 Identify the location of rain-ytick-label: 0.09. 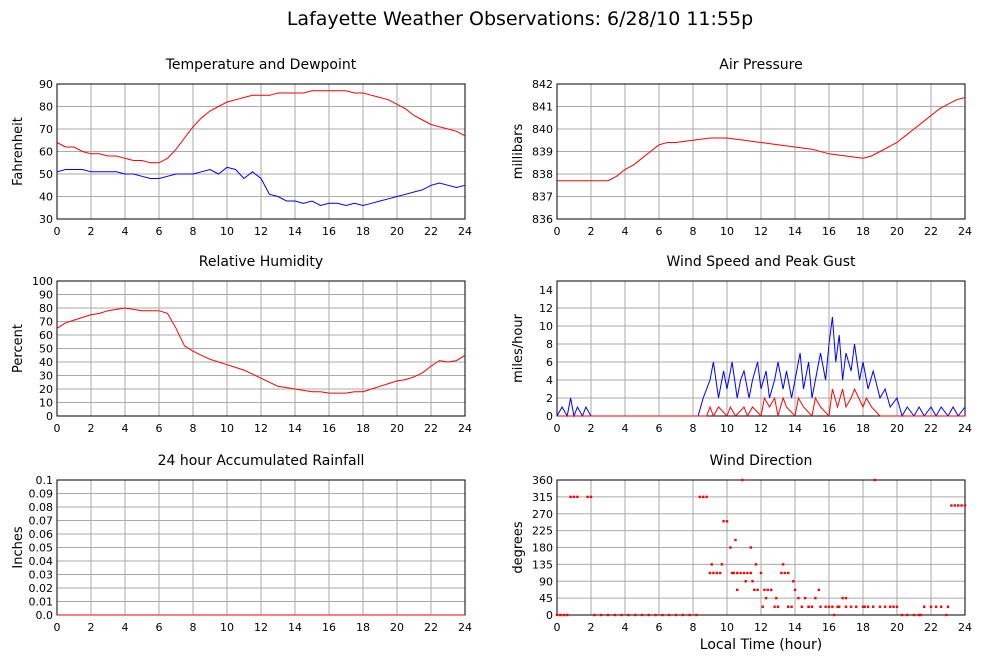
(41, 494).